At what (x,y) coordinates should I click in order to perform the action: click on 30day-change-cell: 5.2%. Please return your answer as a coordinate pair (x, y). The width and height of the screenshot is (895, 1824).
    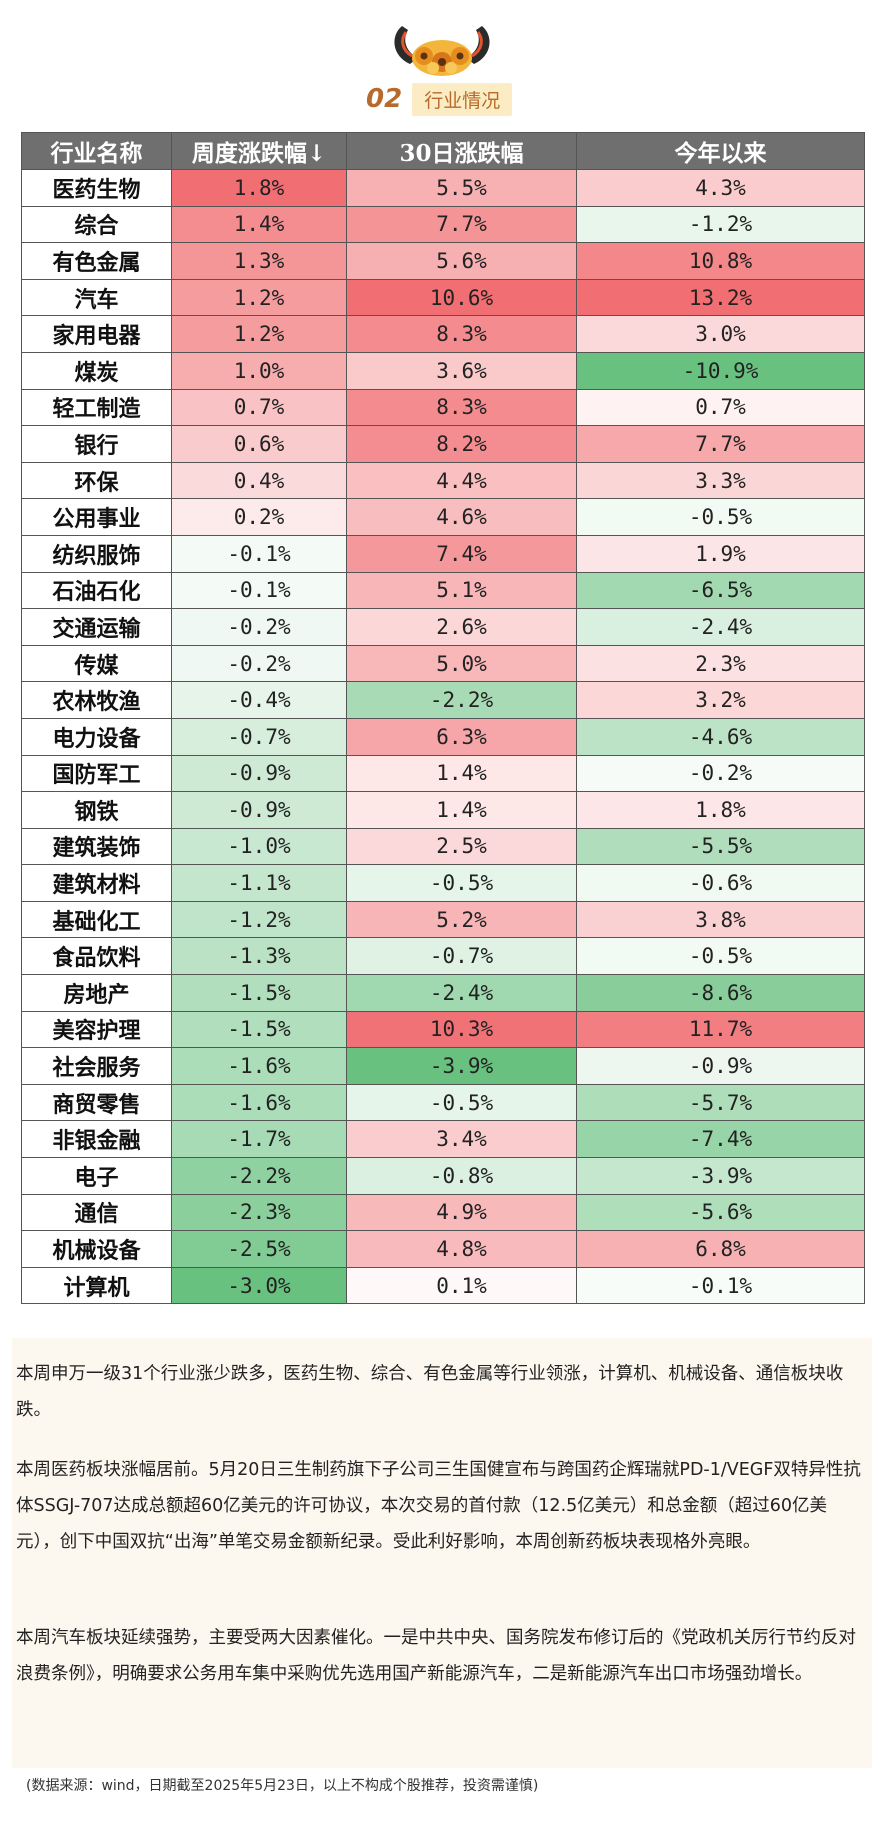
    Looking at the image, I should click on (461, 919).